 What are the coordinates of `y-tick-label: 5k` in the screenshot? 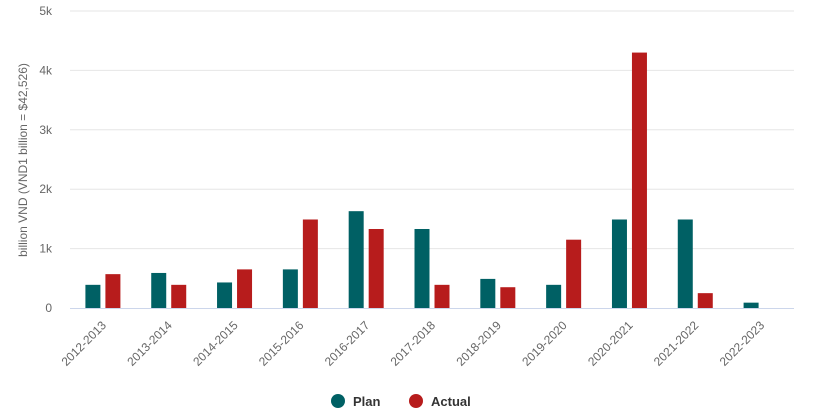 It's located at (46, 11).